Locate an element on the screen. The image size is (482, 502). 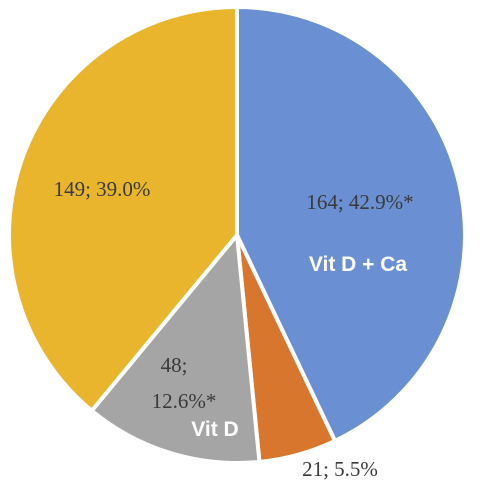
slice-label-vit-d-line2: 12.6%* is located at coordinates (184, 401).